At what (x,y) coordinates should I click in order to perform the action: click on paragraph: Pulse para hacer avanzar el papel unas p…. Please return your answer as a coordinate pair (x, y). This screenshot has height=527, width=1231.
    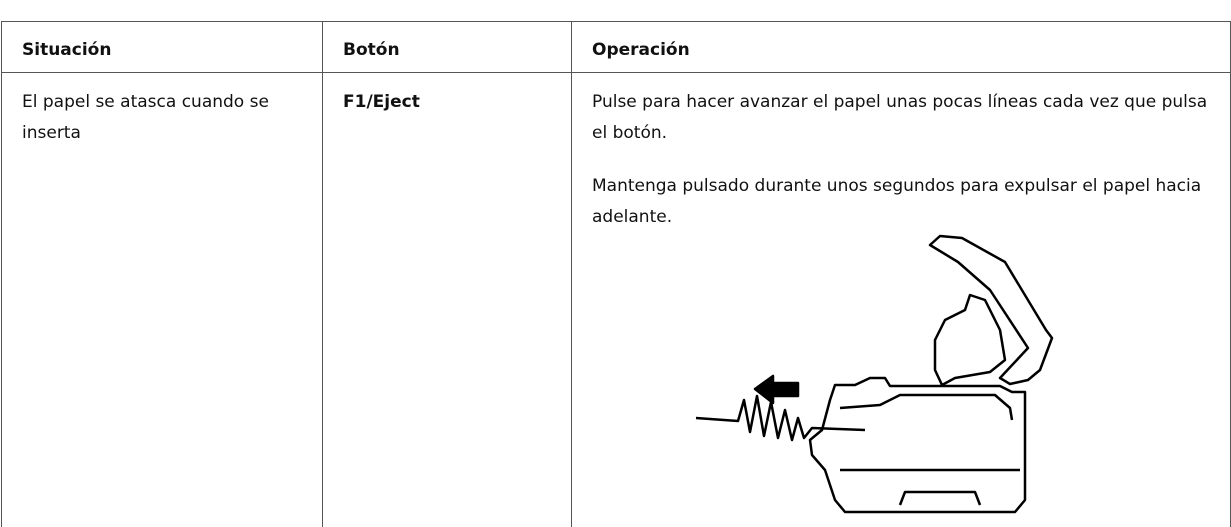
    Looking at the image, I should click on (901, 118).